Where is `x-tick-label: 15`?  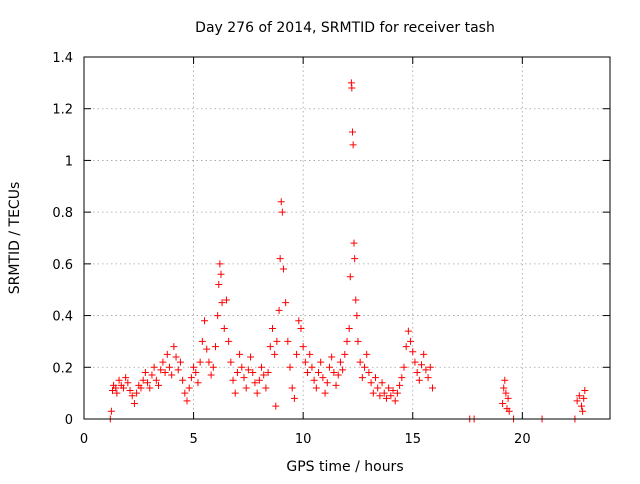
x-tick-label: 15 is located at coordinates (412, 439).